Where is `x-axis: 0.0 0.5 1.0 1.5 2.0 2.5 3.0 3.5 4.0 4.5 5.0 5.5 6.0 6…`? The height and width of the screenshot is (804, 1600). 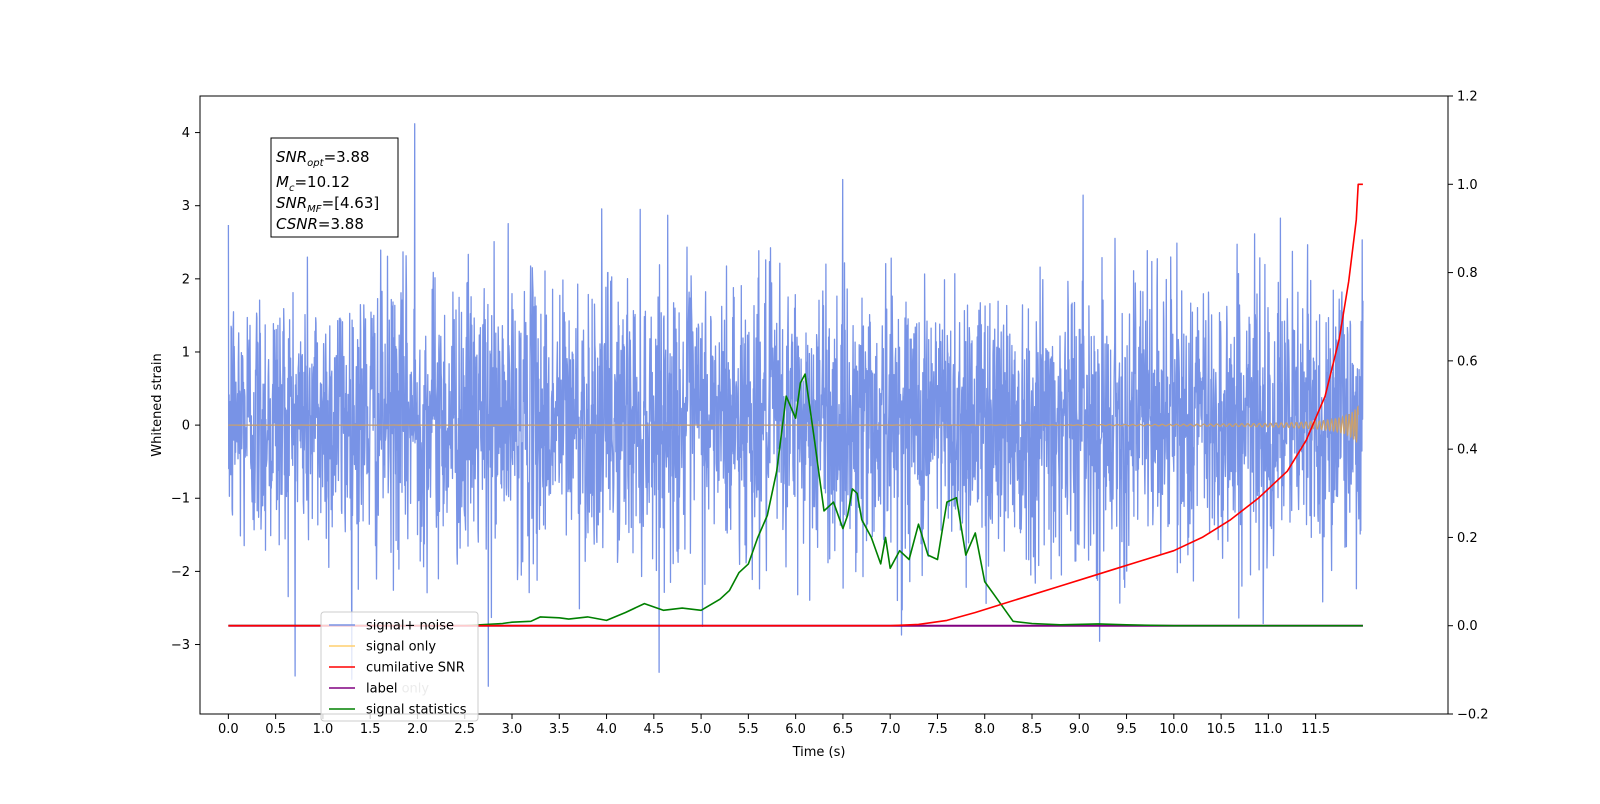 x-axis: 0.0 0.5 1.0 1.5 2.0 2.5 3.0 3.5 4.0 4.5 5.0 5.5 6.0 6… is located at coordinates (774, 725).